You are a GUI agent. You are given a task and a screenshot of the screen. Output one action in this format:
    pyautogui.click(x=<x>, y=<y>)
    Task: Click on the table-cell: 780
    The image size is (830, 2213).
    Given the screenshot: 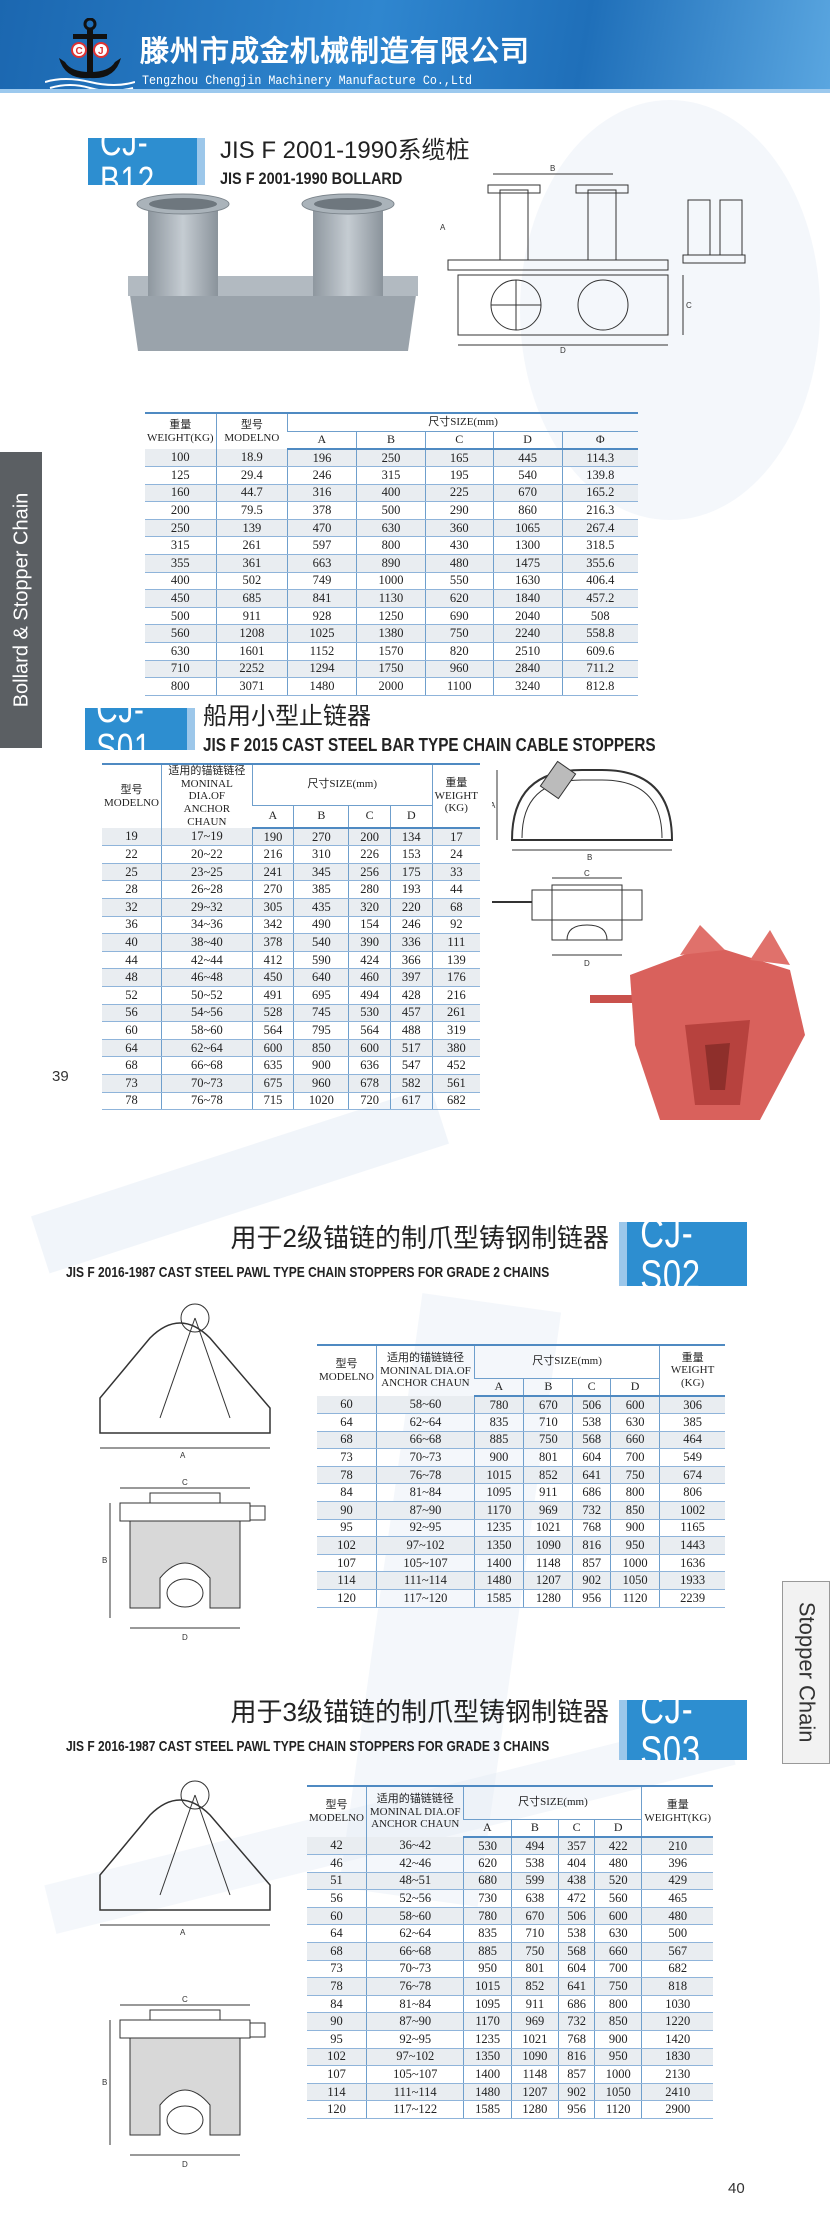 What is the action you would take?
    pyautogui.click(x=487, y=1916)
    